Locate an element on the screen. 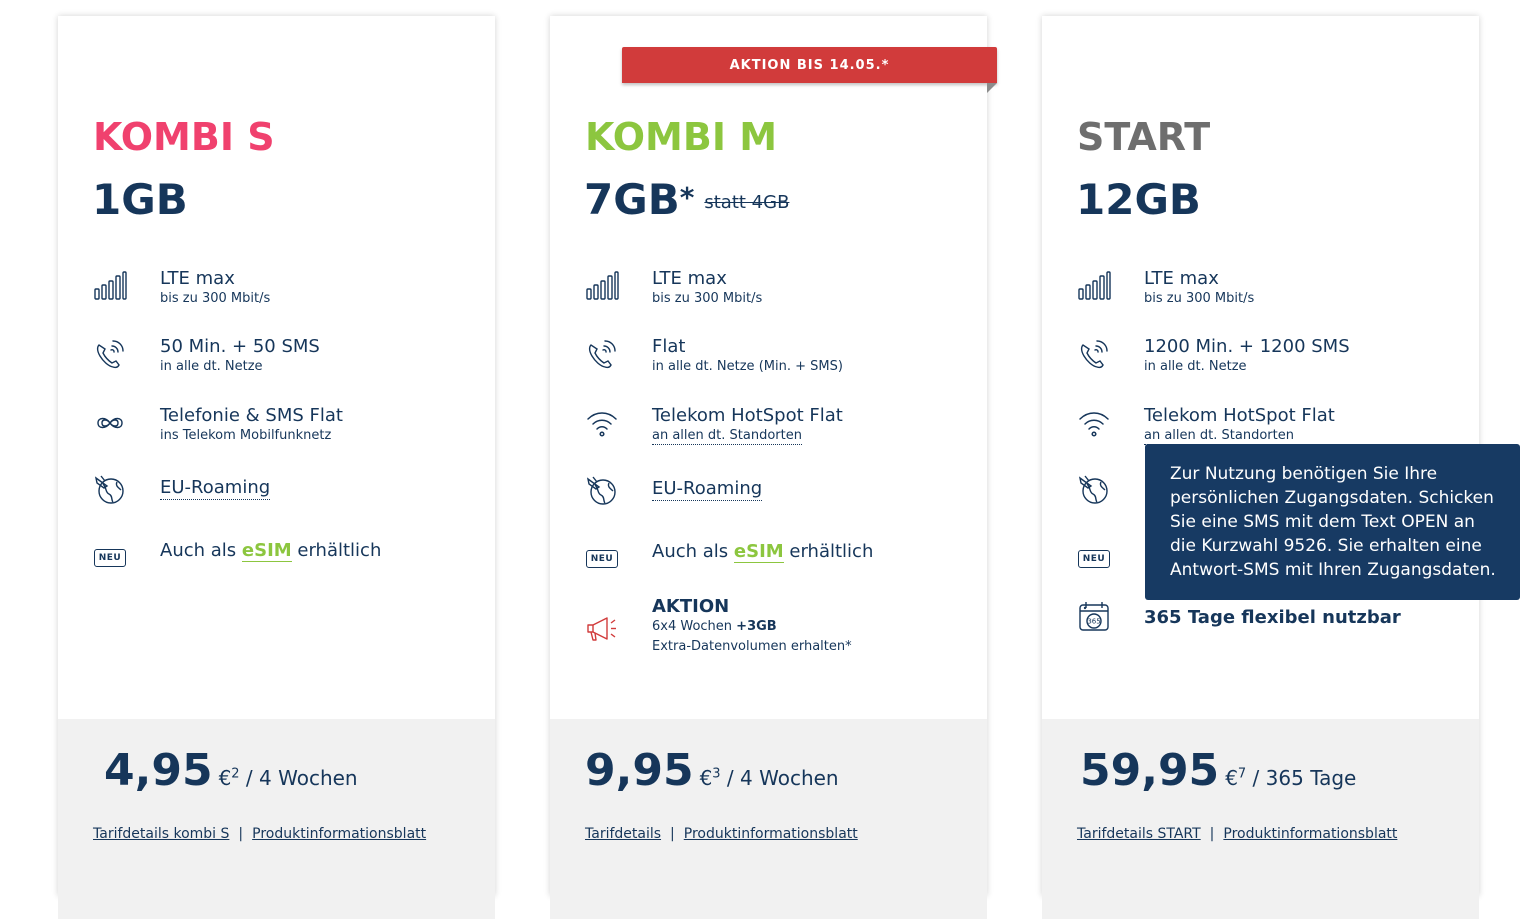 The width and height of the screenshot is (1538, 919). tarifdetails-link: Tarifdetails START is located at coordinates (1139, 834).